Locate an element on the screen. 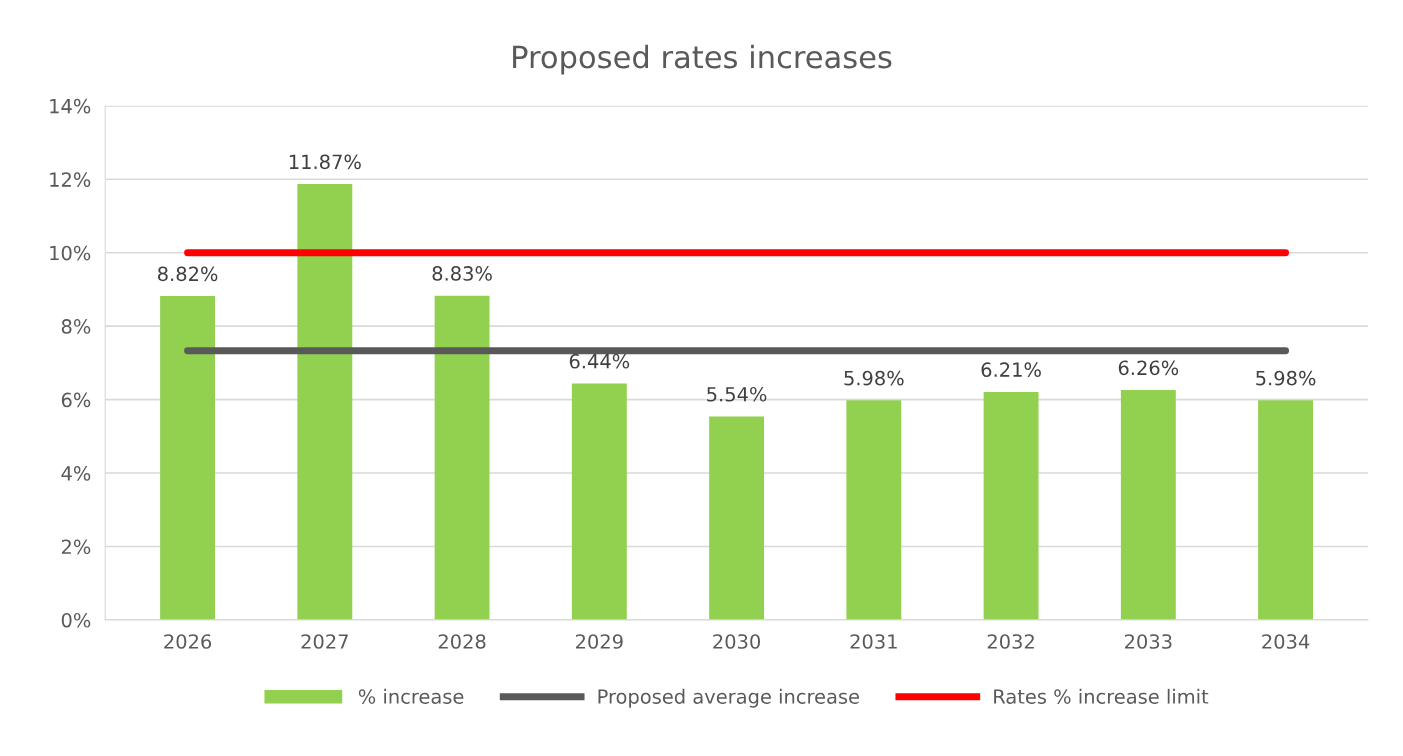 The height and width of the screenshot is (756, 1403). x-tick-label: 2029 is located at coordinates (599, 641).